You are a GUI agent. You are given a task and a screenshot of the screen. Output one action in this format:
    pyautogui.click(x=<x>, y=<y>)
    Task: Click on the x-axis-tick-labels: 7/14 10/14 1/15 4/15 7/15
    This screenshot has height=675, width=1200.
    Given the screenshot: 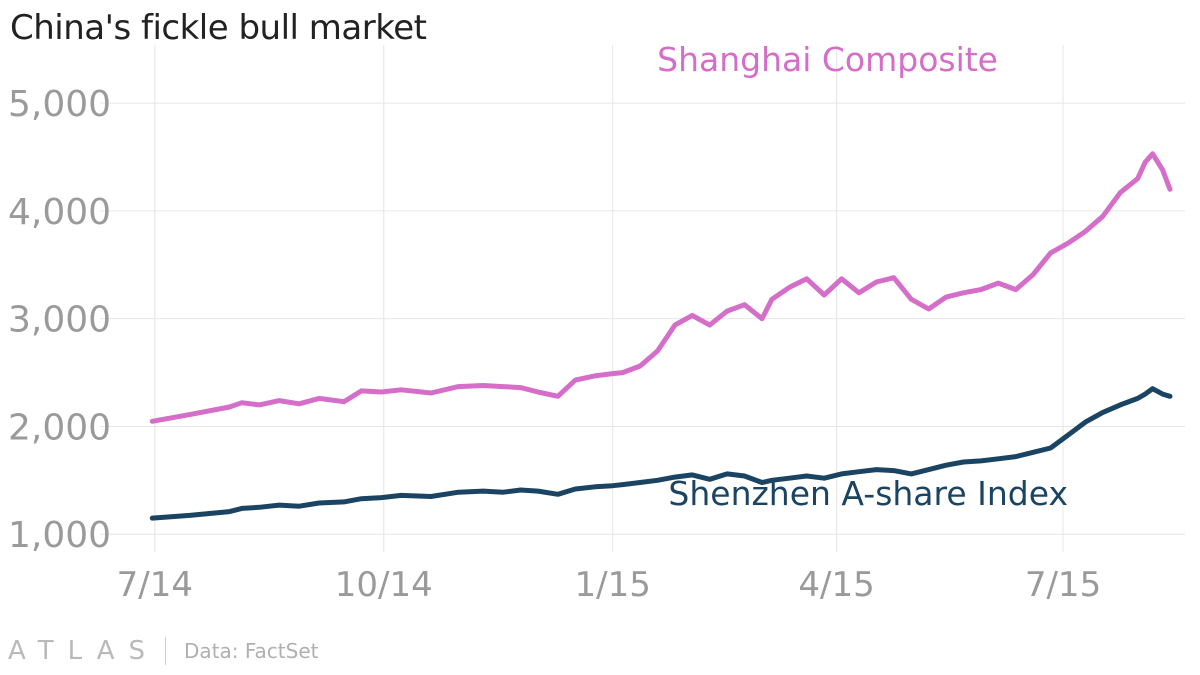 What is the action you would take?
    pyautogui.click(x=609, y=585)
    